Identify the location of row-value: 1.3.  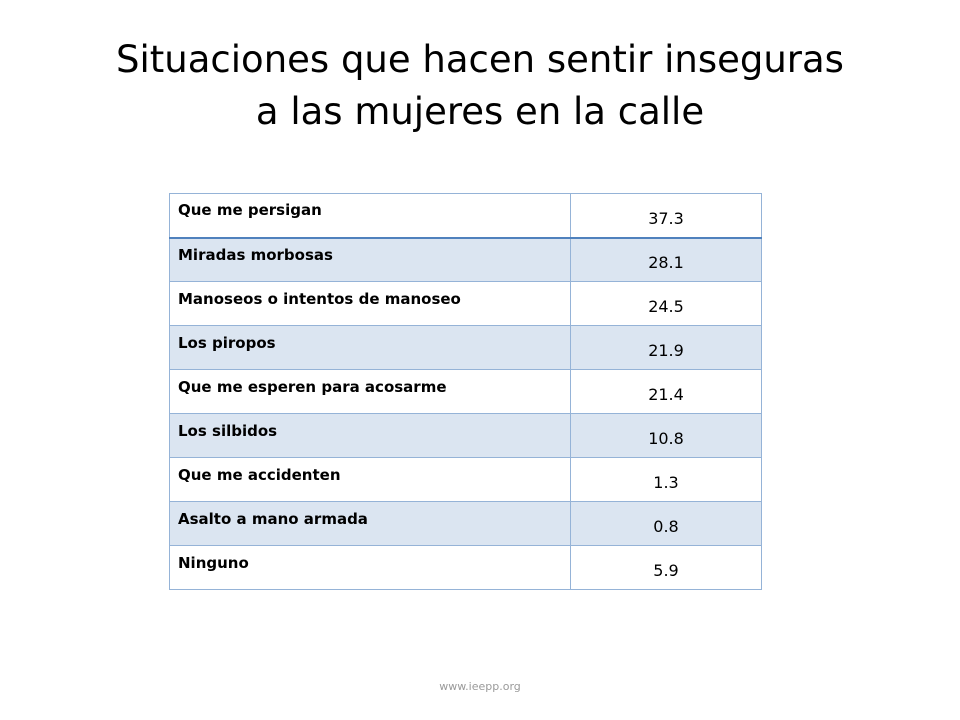
(666, 482).